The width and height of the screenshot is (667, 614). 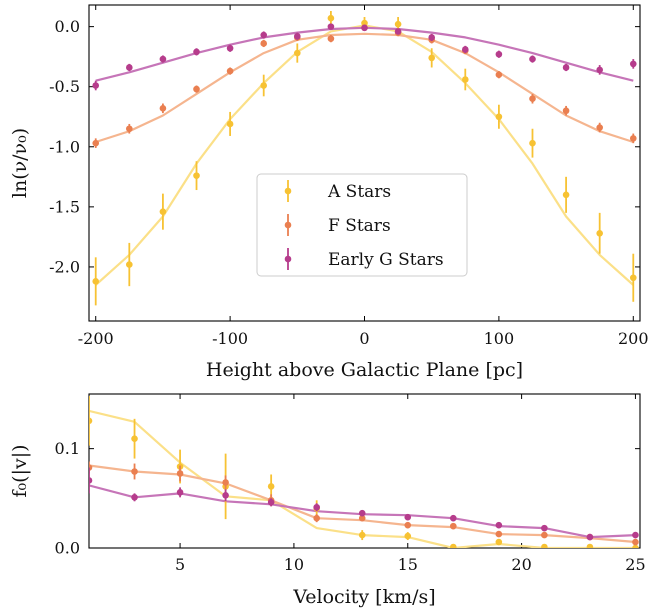 I want to click on legend-early-g-stars-marker, so click(x=288, y=259).